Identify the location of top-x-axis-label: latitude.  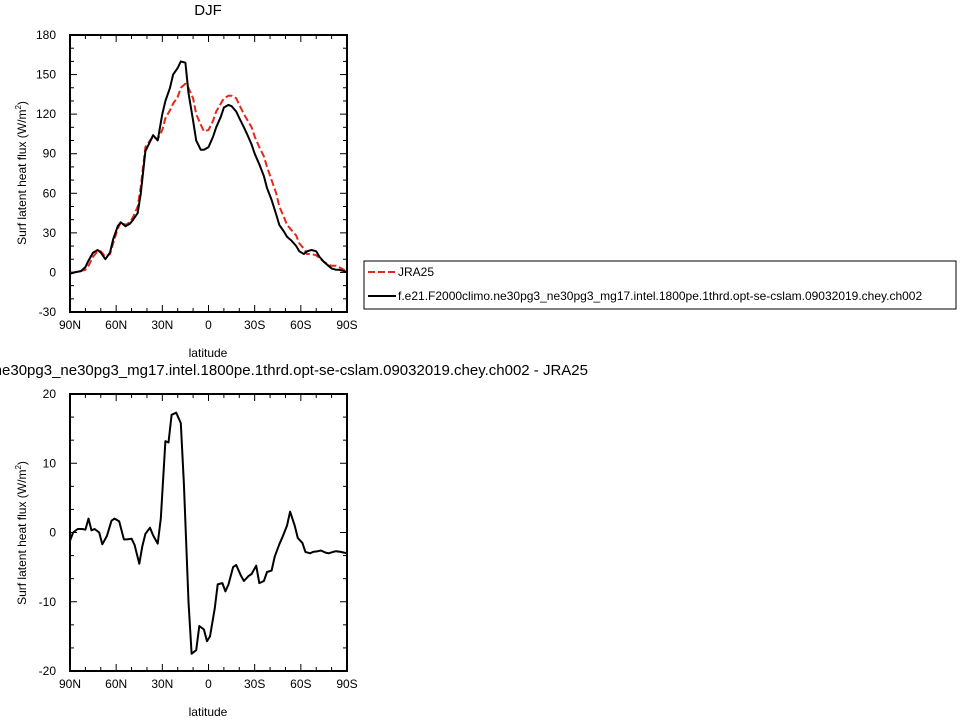
(208, 353).